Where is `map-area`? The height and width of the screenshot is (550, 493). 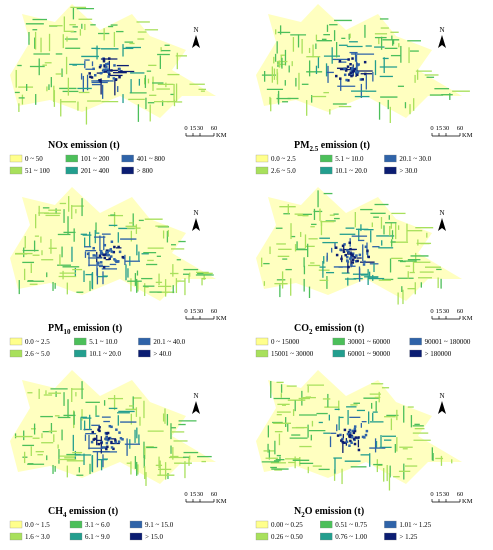 map-area is located at coordinates (113, 61).